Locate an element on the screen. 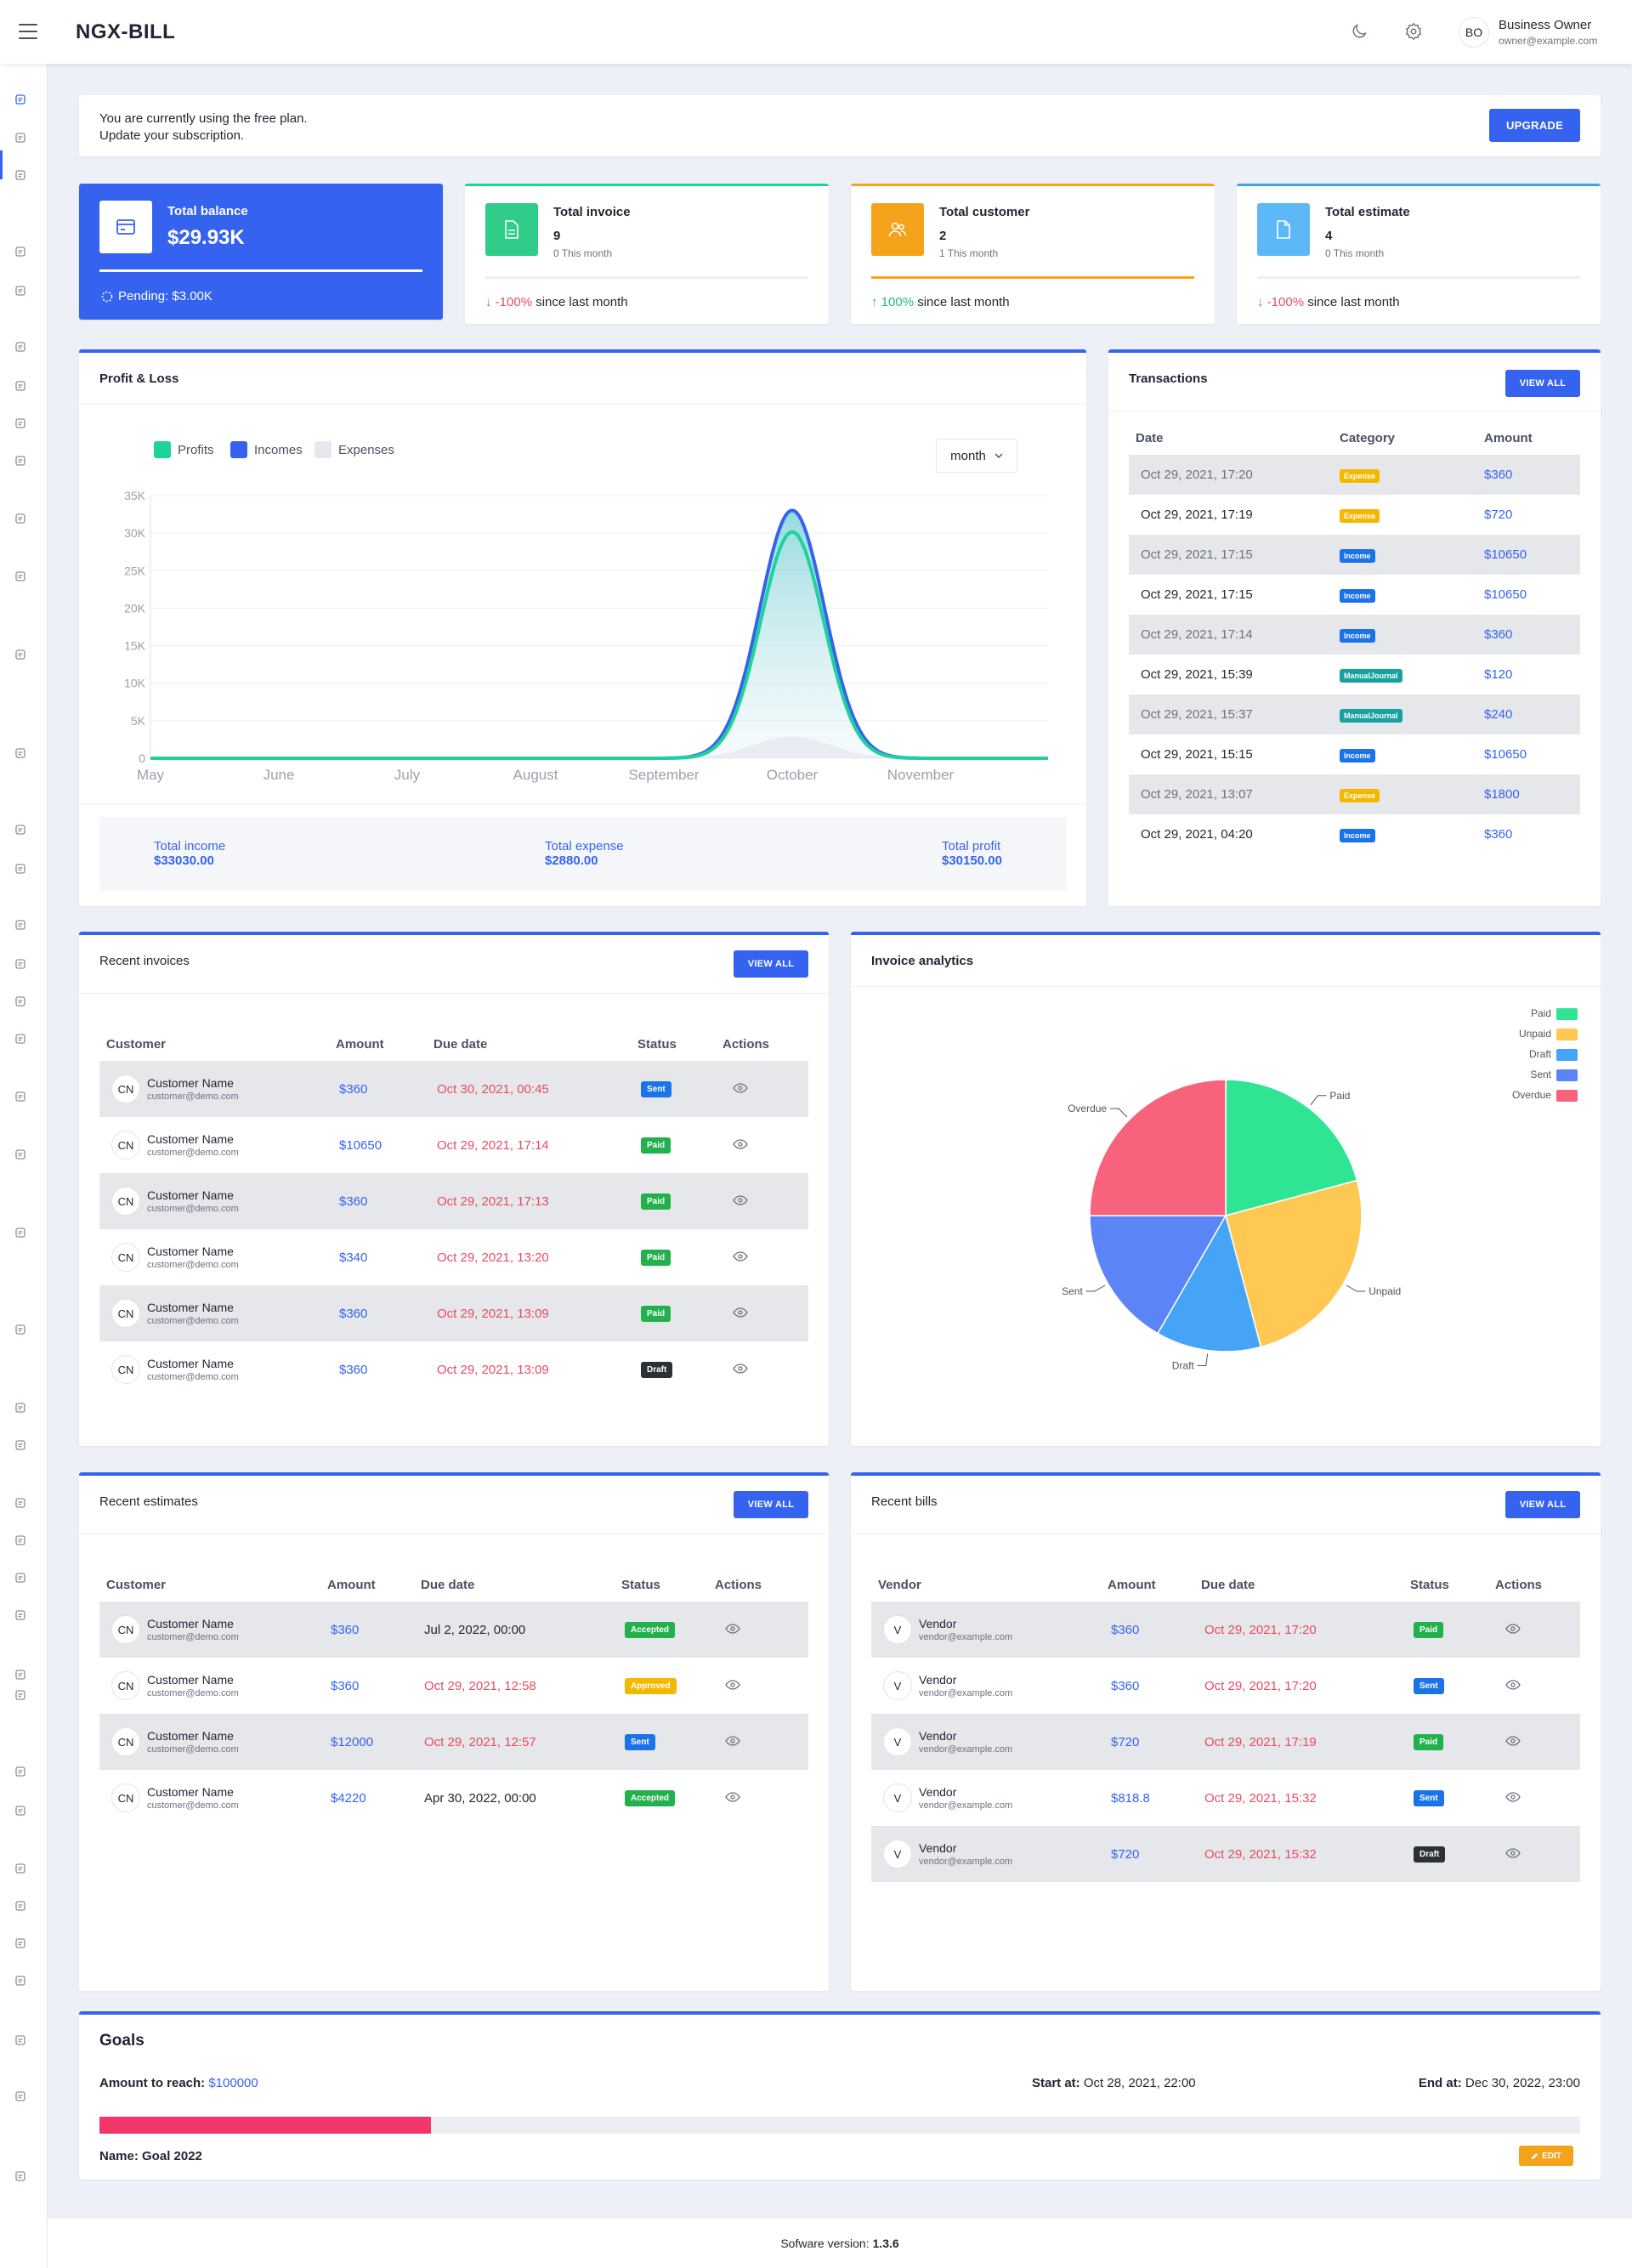  pie-slice-unpaid is located at coordinates (1294, 1263).